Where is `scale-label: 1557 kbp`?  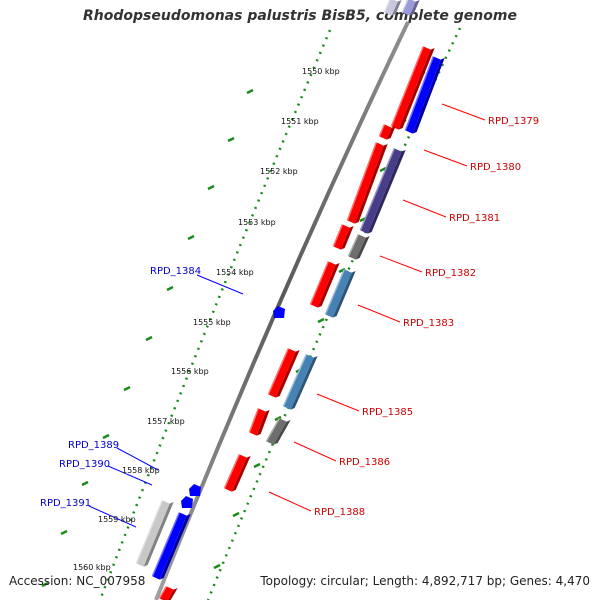 scale-label: 1557 kbp is located at coordinates (166, 421).